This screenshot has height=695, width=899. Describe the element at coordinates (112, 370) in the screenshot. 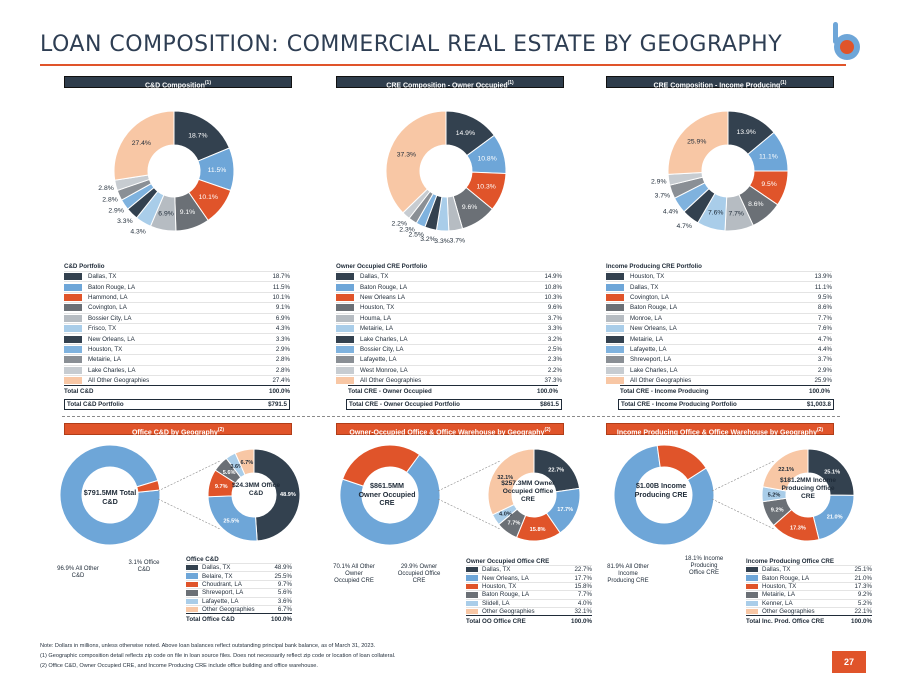

I see `row-label: Lake Charles, LA` at that location.